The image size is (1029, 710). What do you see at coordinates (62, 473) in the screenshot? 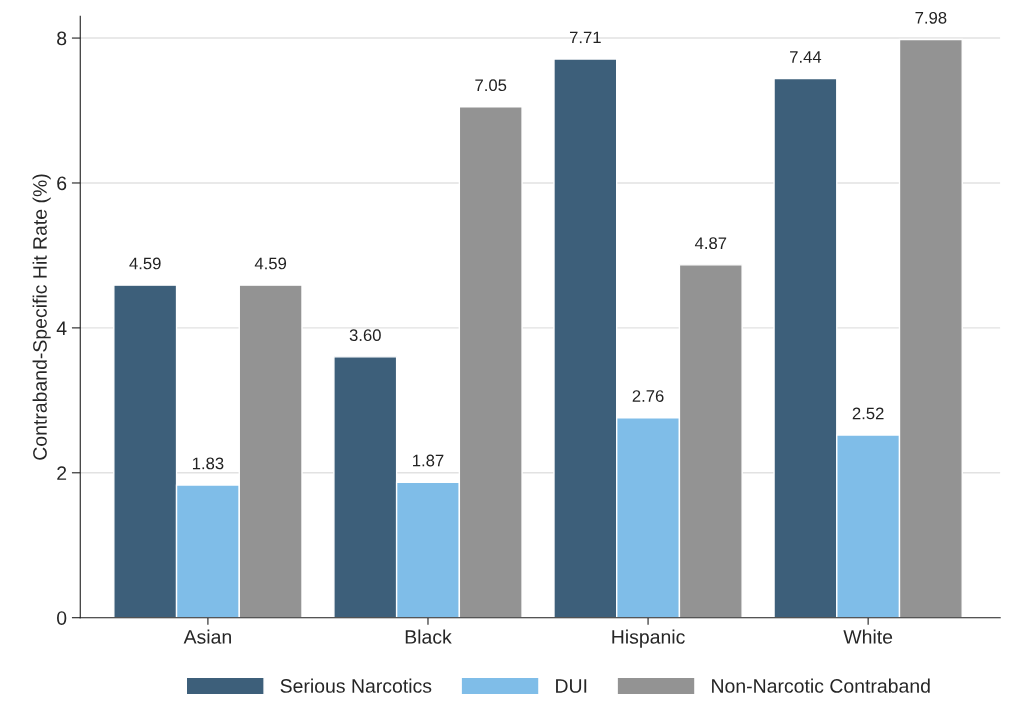
I see `y-tick-label: 2` at bounding box center [62, 473].